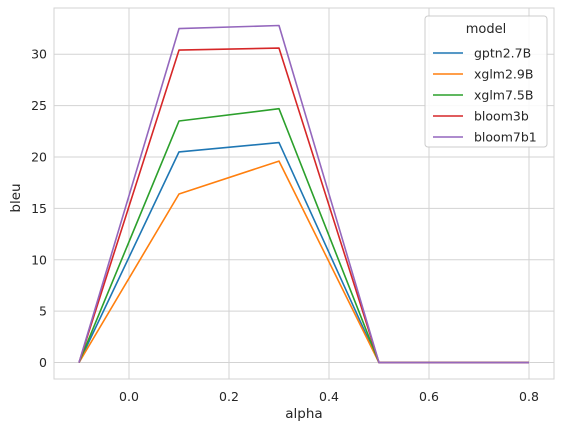  Describe the element at coordinates (505, 137) in the screenshot. I see `legend-label: bloom7b1` at that location.